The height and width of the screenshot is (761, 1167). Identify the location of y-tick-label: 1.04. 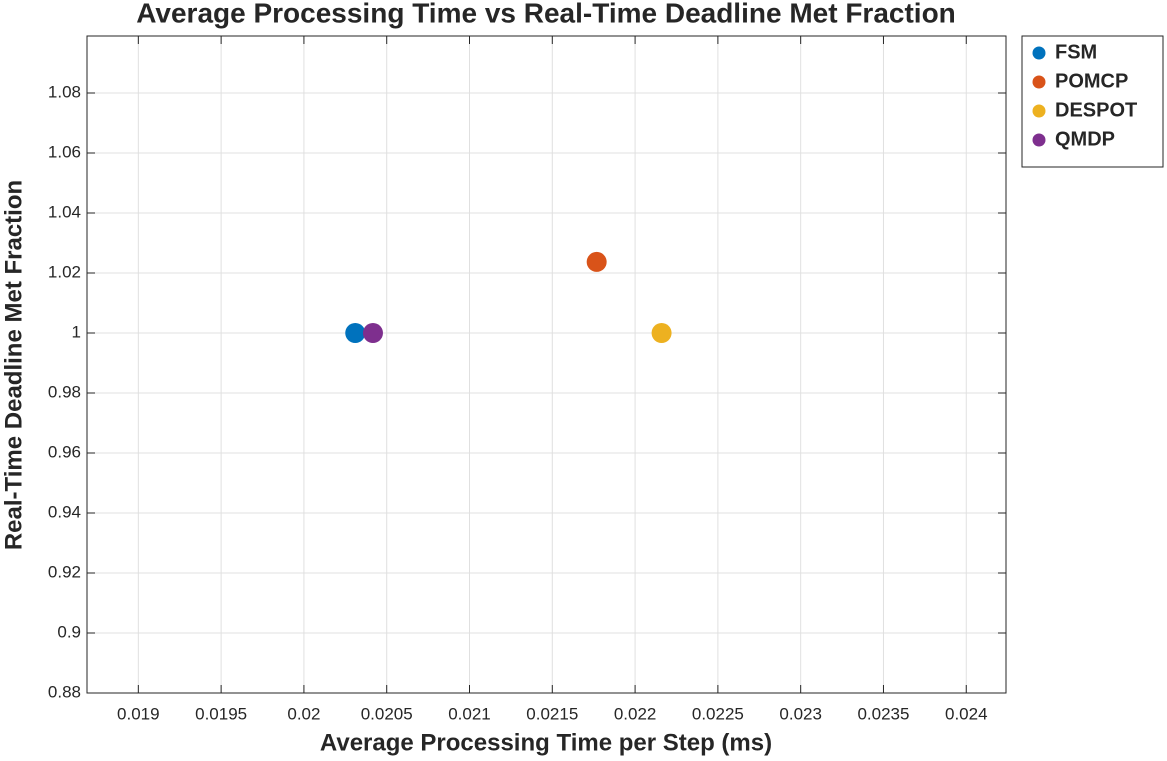
(64, 211).